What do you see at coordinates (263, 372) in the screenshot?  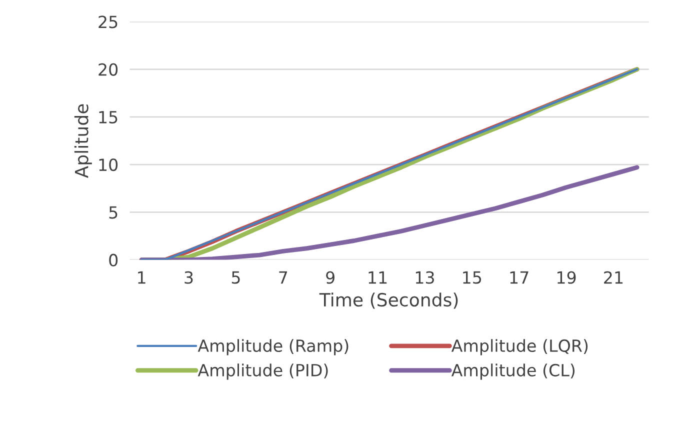 I see `legend-label: Amplitude (PID)` at bounding box center [263, 372].